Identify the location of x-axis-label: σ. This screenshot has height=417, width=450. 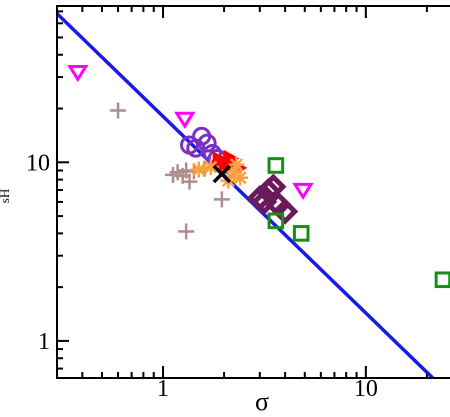
(262, 401).